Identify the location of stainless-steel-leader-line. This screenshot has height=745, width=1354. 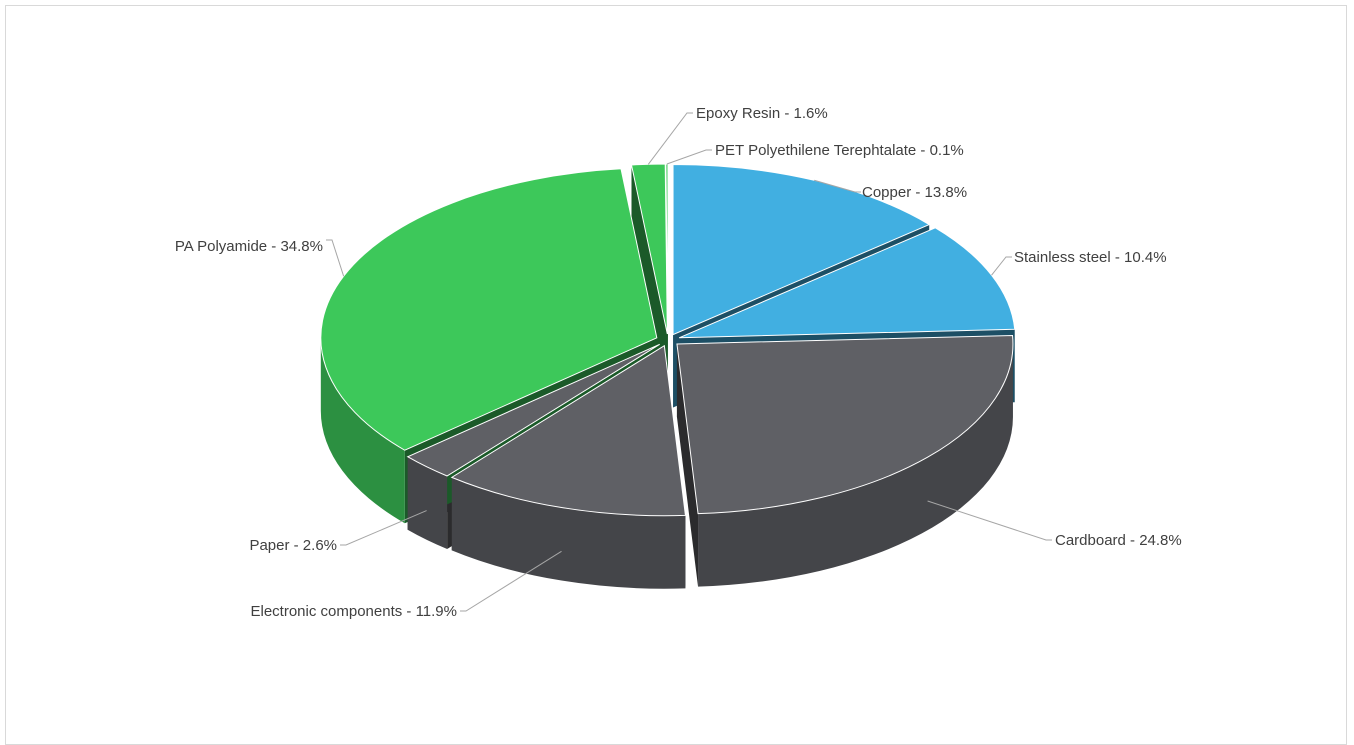
(1002, 266).